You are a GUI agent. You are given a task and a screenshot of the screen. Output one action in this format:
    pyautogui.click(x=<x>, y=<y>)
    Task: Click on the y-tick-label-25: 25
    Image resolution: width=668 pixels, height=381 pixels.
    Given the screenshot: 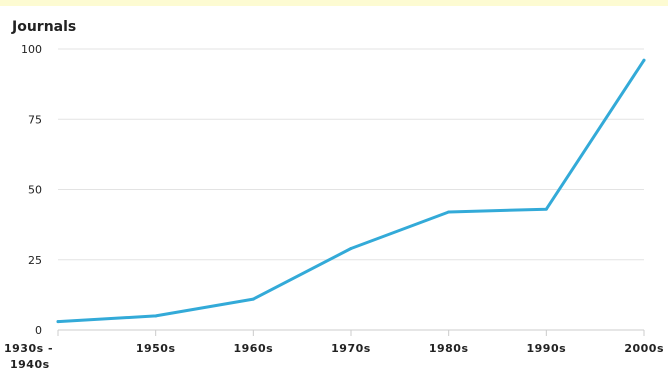 What is the action you would take?
    pyautogui.click(x=35, y=260)
    